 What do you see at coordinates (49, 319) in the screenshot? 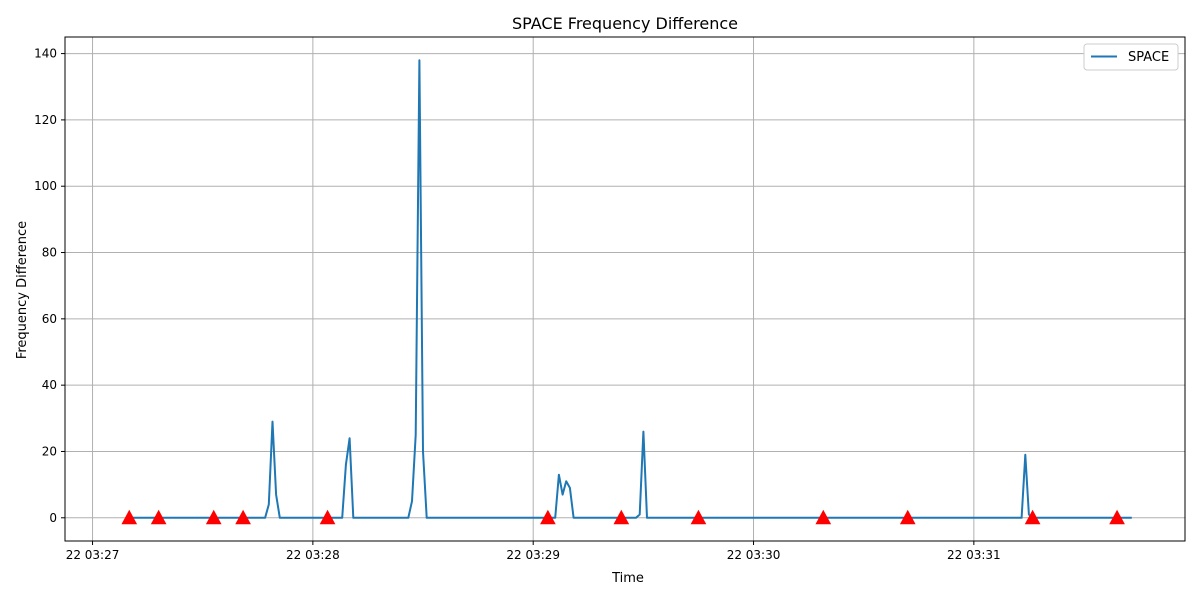
I see `y-tick-label: 60` at bounding box center [49, 319].